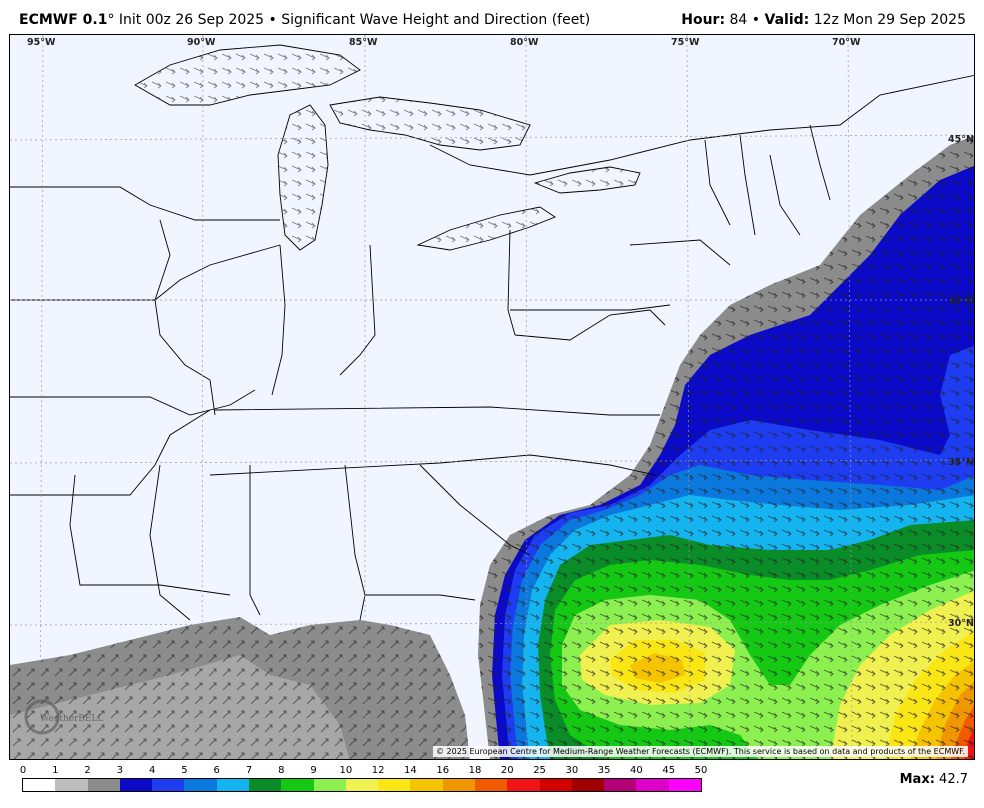  I want to click on valid-label: Valid:, so click(787, 20).